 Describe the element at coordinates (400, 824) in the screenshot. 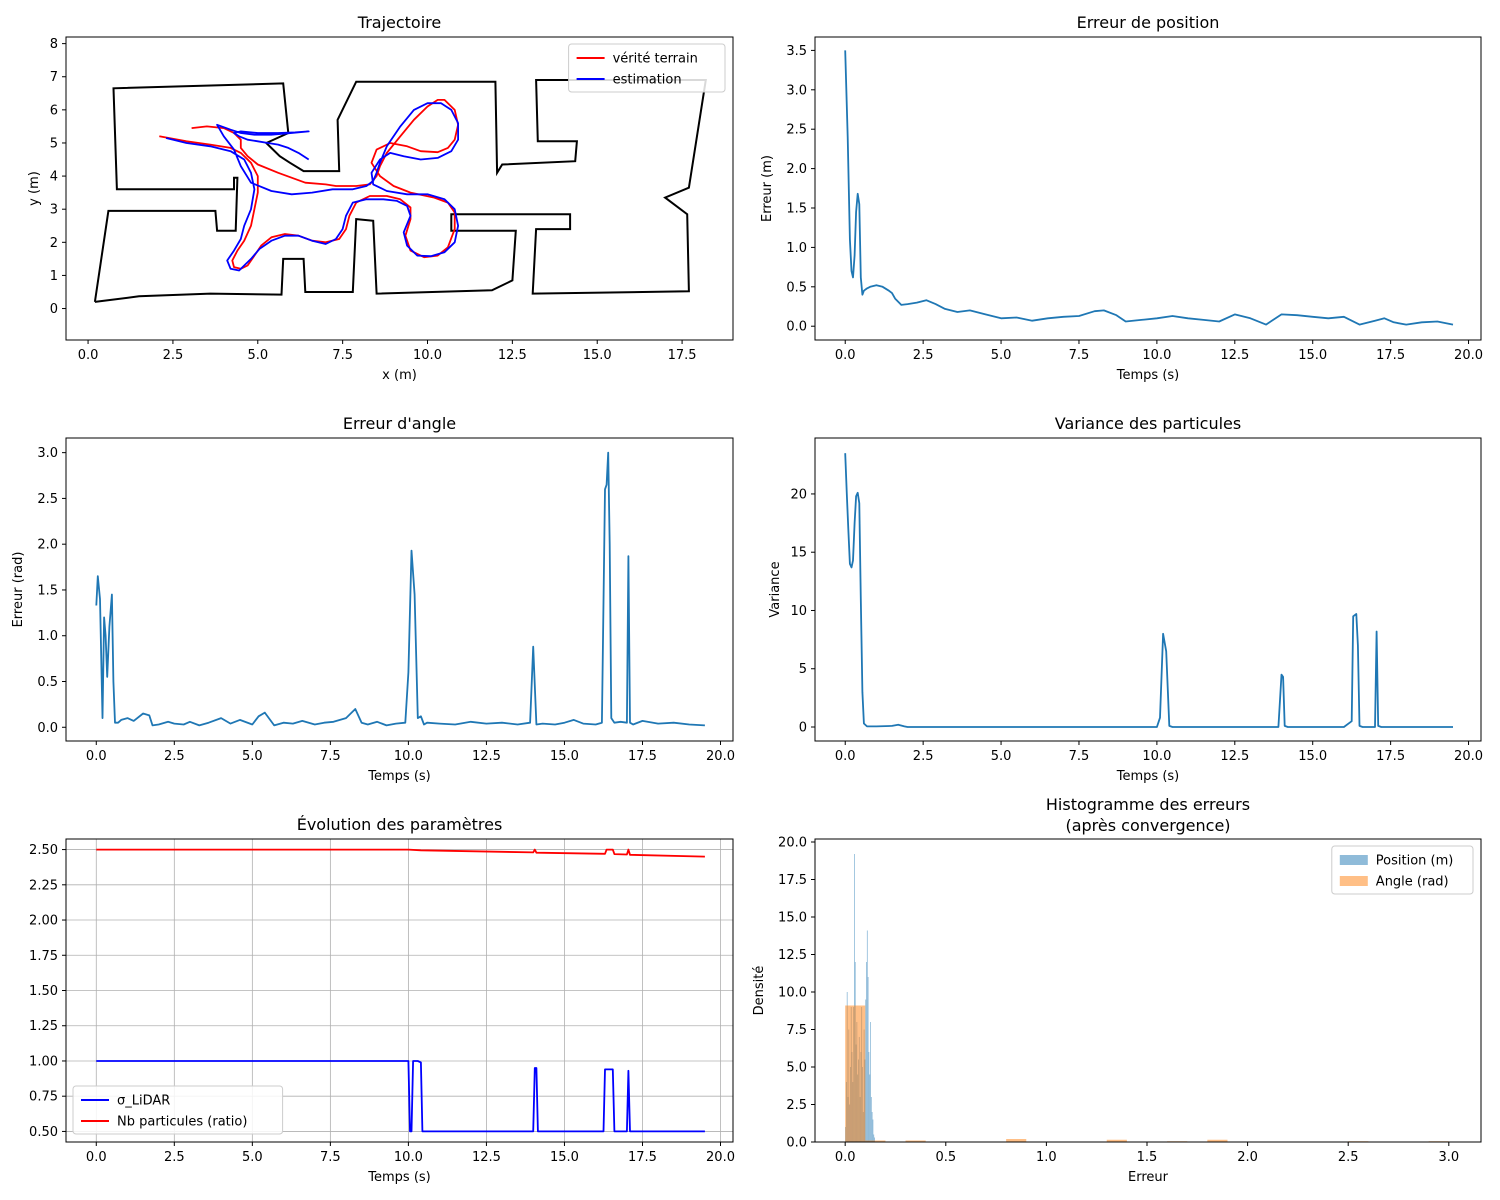

I see `chart-title: Évolution des paramètres` at that location.